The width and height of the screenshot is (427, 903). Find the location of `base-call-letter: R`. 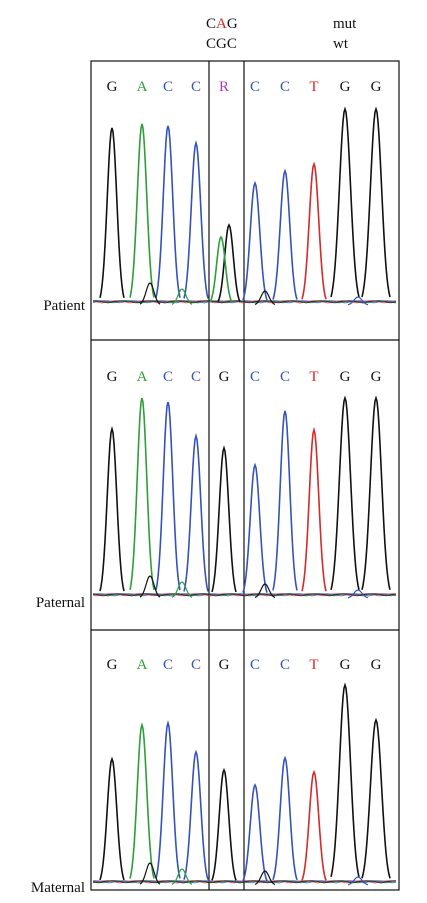

base-call-letter: R is located at coordinates (224, 87).